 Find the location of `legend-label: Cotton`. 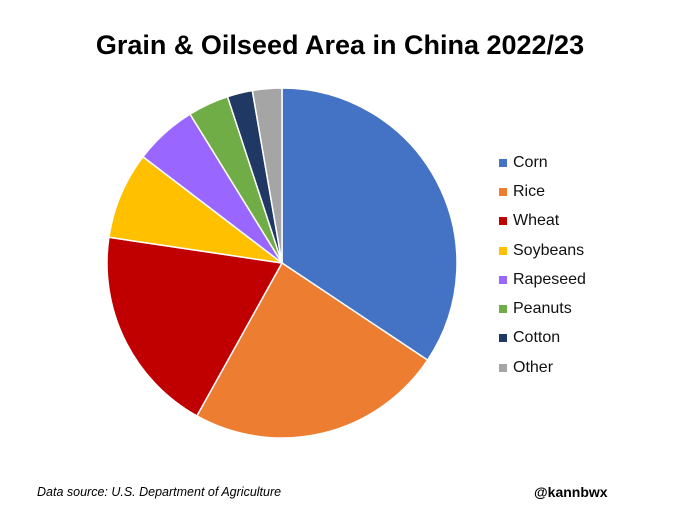

legend-label: Cotton is located at coordinates (537, 338).